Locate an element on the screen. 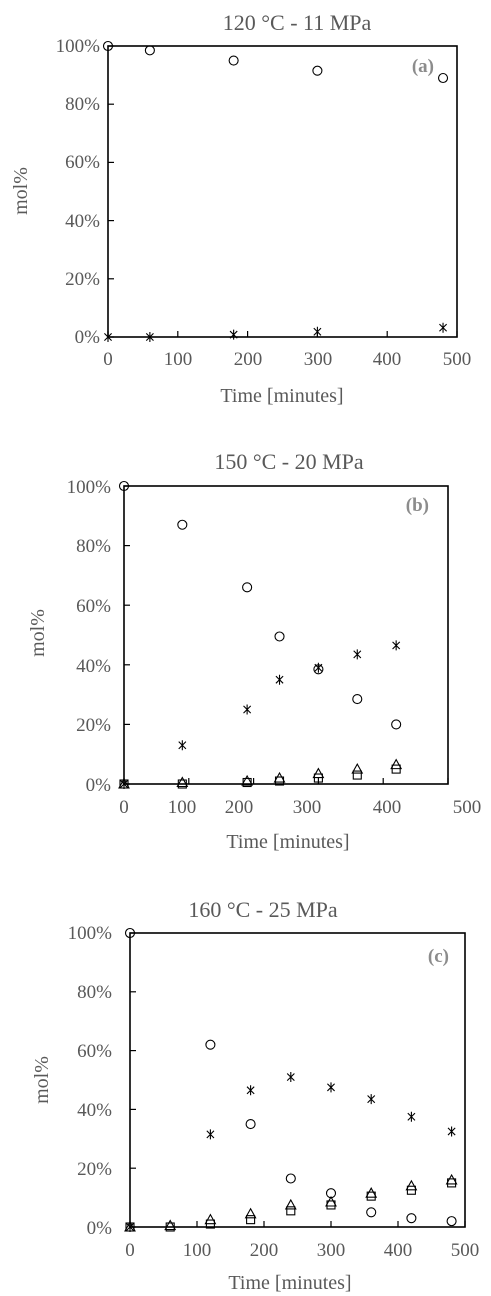  y-axis-label: mol% is located at coordinates (21, 191).